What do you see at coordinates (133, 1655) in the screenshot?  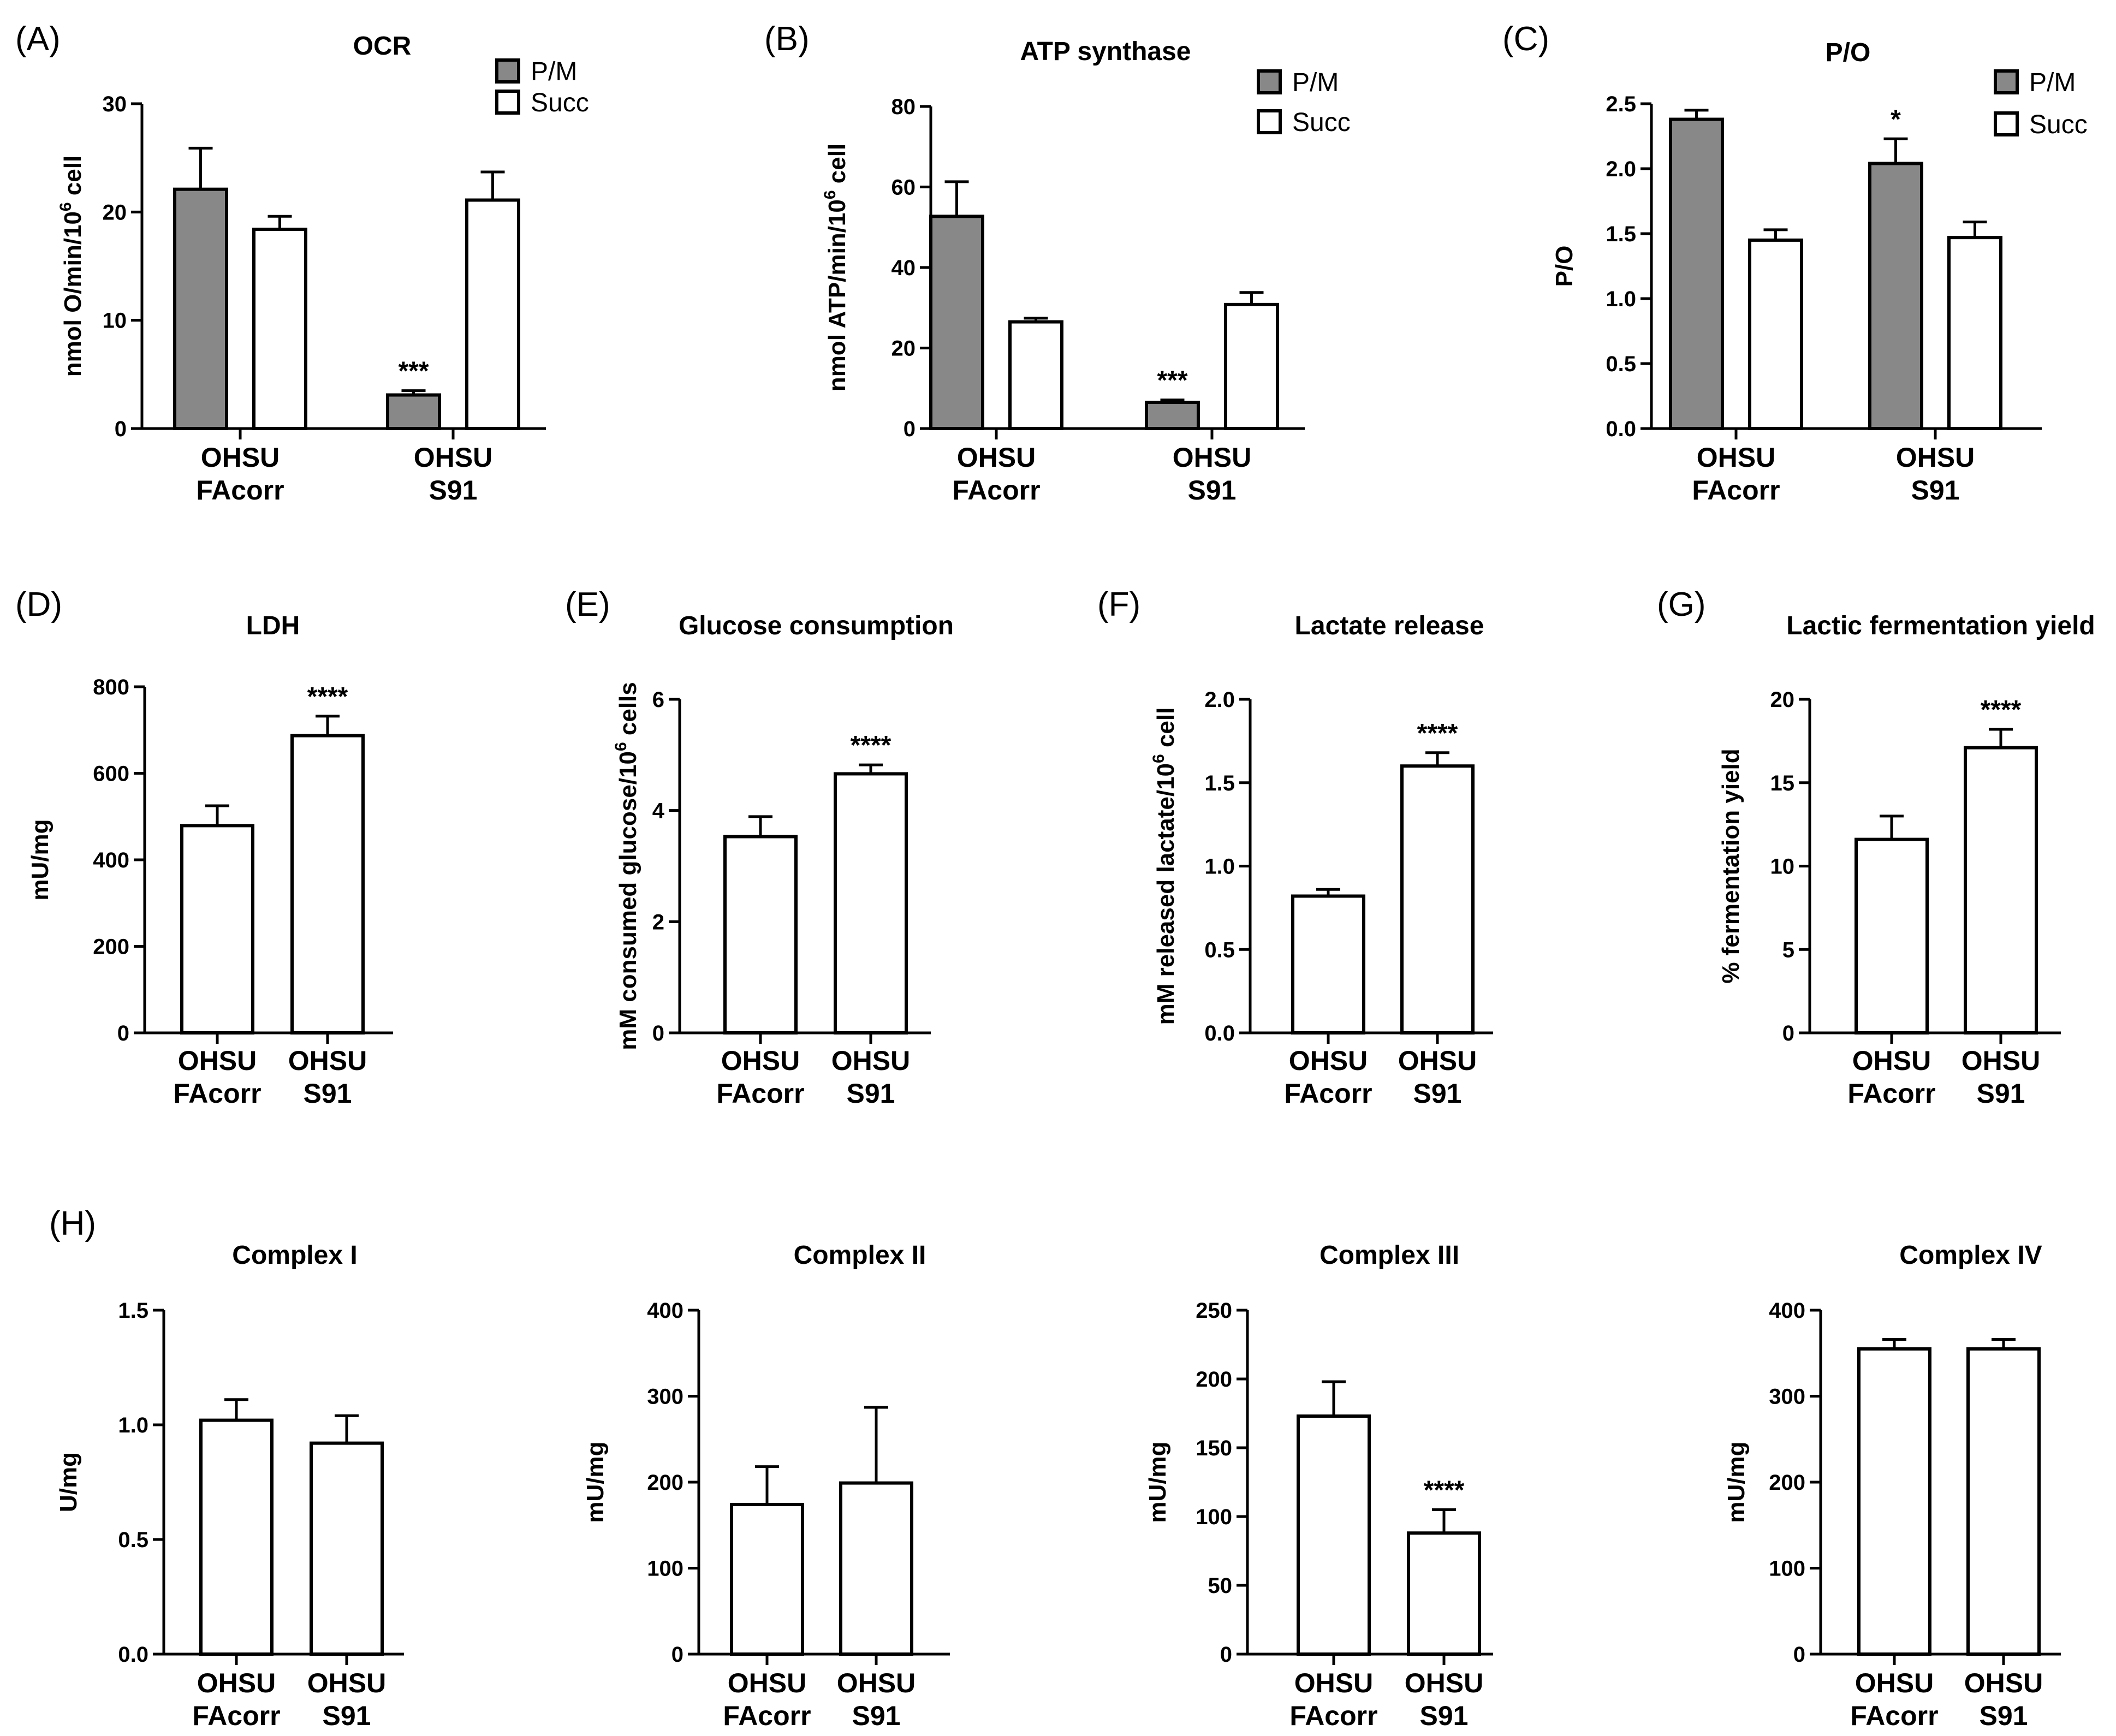 I see `y-tick-label: 0.0` at bounding box center [133, 1655].